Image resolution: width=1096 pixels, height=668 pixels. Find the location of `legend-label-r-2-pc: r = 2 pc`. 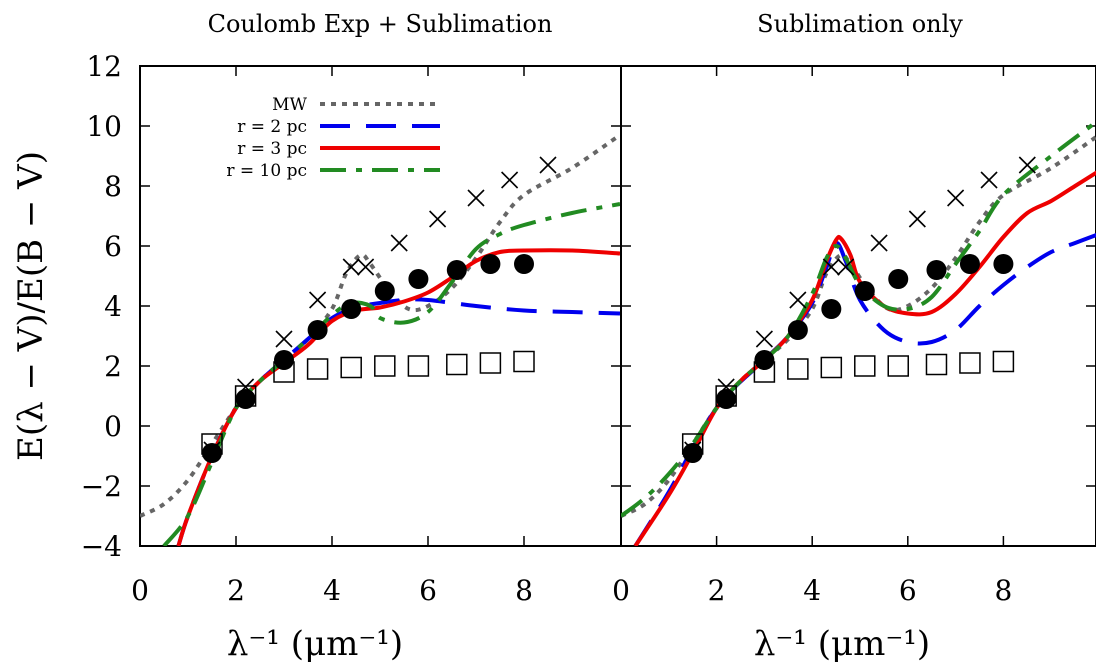

legend-label-r-2-pc: r = 2 pc is located at coordinates (272, 127).